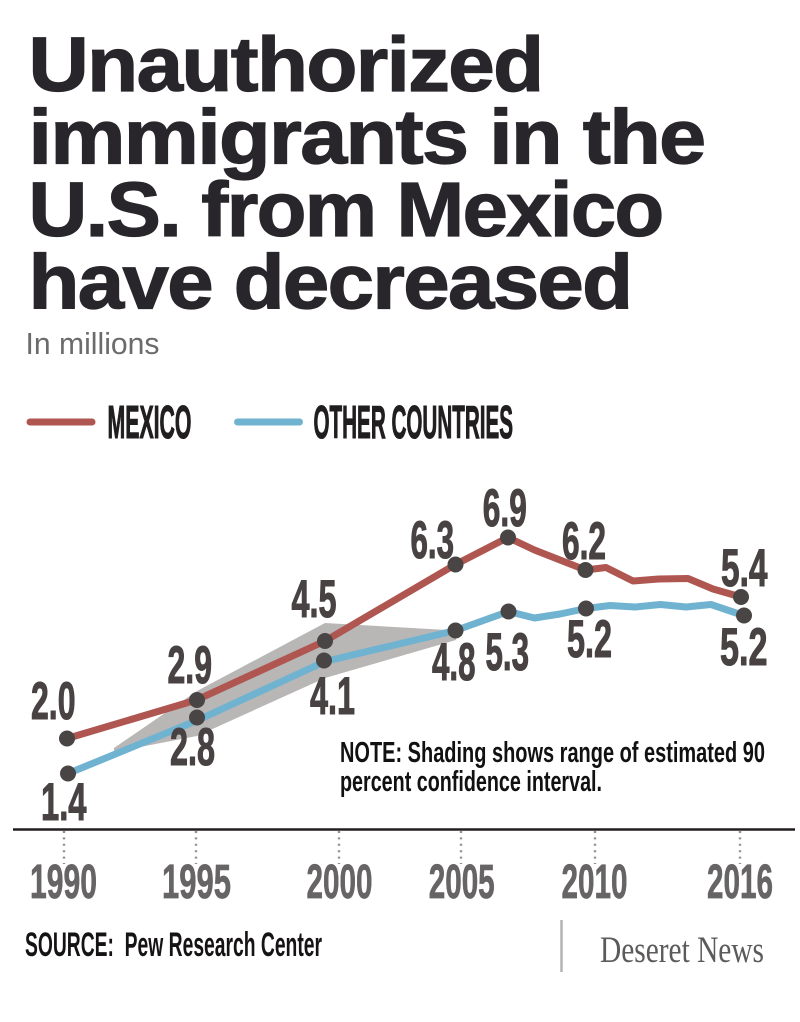 This screenshot has height=1022, width=800. What do you see at coordinates (462, 882) in the screenshot?
I see `svg-text: 2005` at bounding box center [462, 882].